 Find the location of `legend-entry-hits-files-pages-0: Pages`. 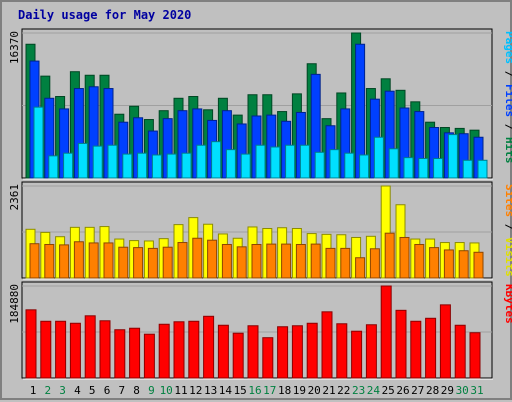

legend-entry-hits-files-pages-0: Pages is located at coordinates (507, 47).